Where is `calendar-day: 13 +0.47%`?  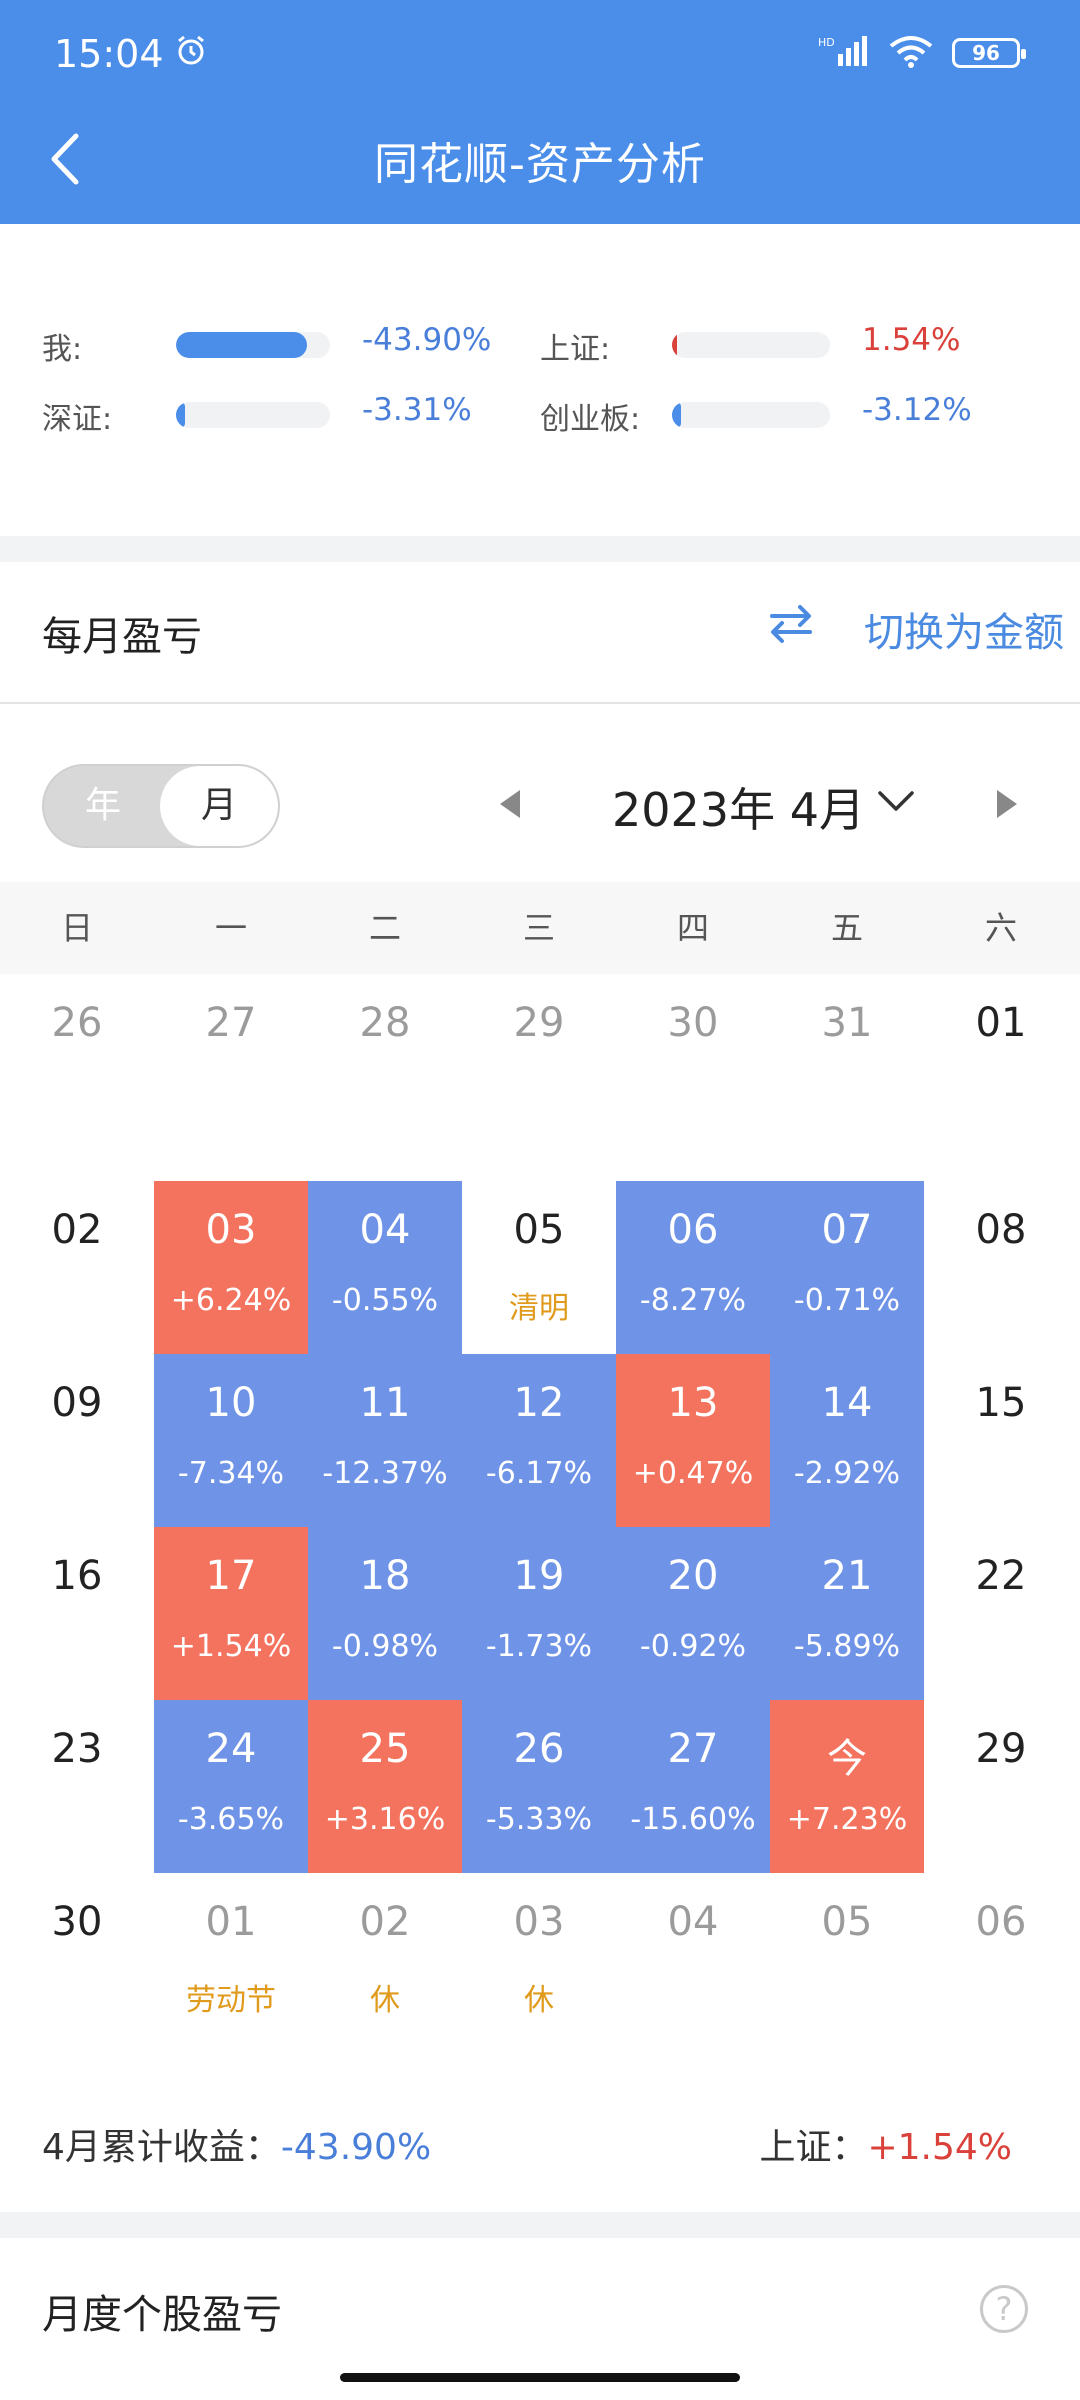 calendar-day: 13 +0.47% is located at coordinates (693, 1440).